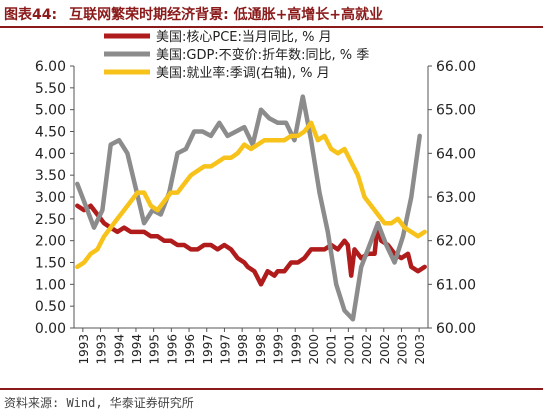 The height and width of the screenshot is (416, 543). Describe the element at coordinates (50, 89) in the screenshot. I see `left-tick-label: 5.50` at that location.